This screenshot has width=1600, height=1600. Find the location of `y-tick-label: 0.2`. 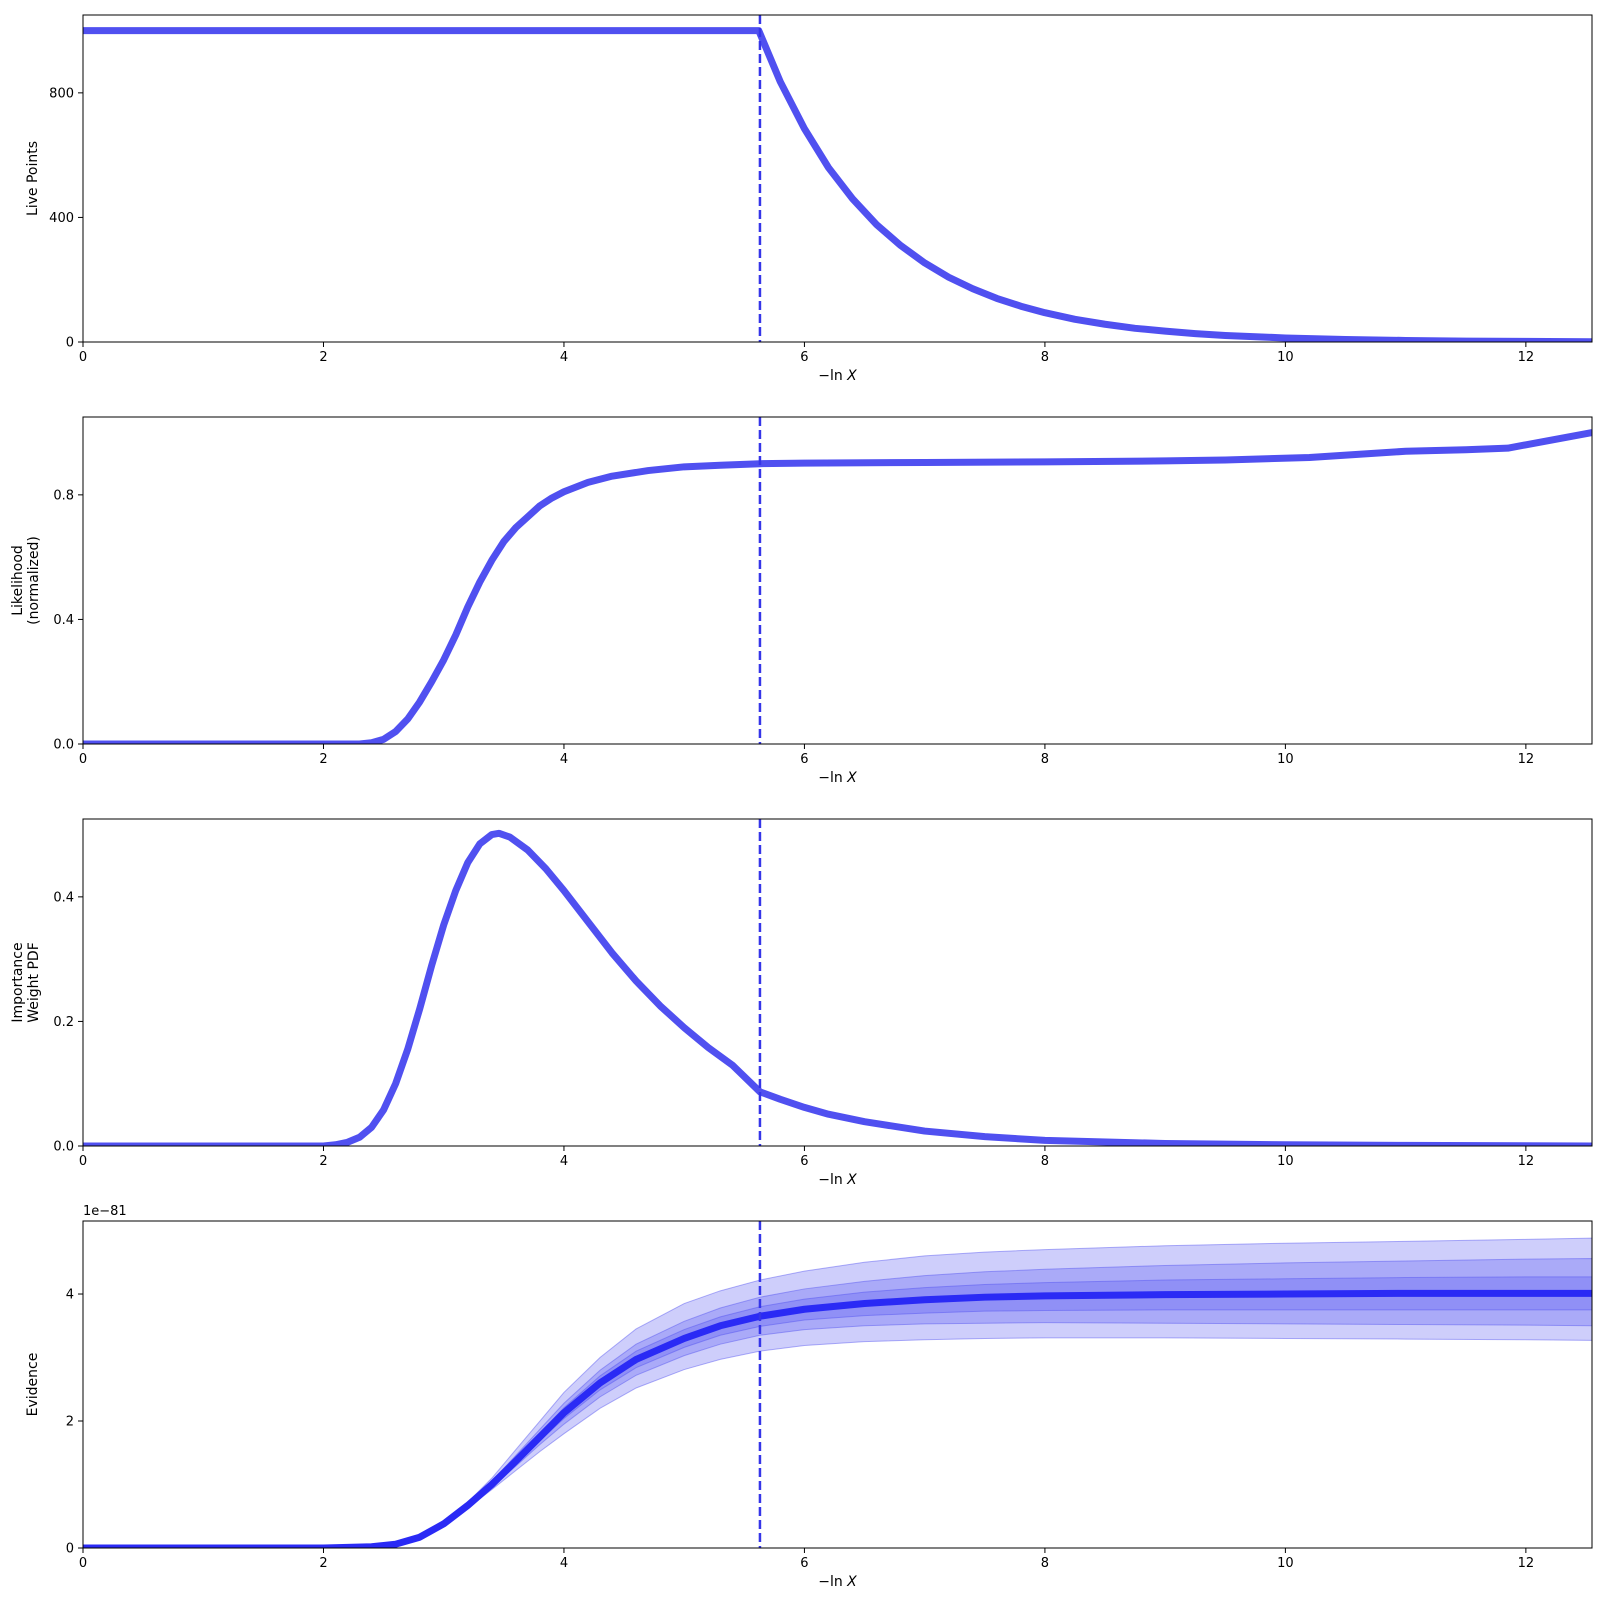

y-tick-label: 0.2 is located at coordinates (63, 1022).